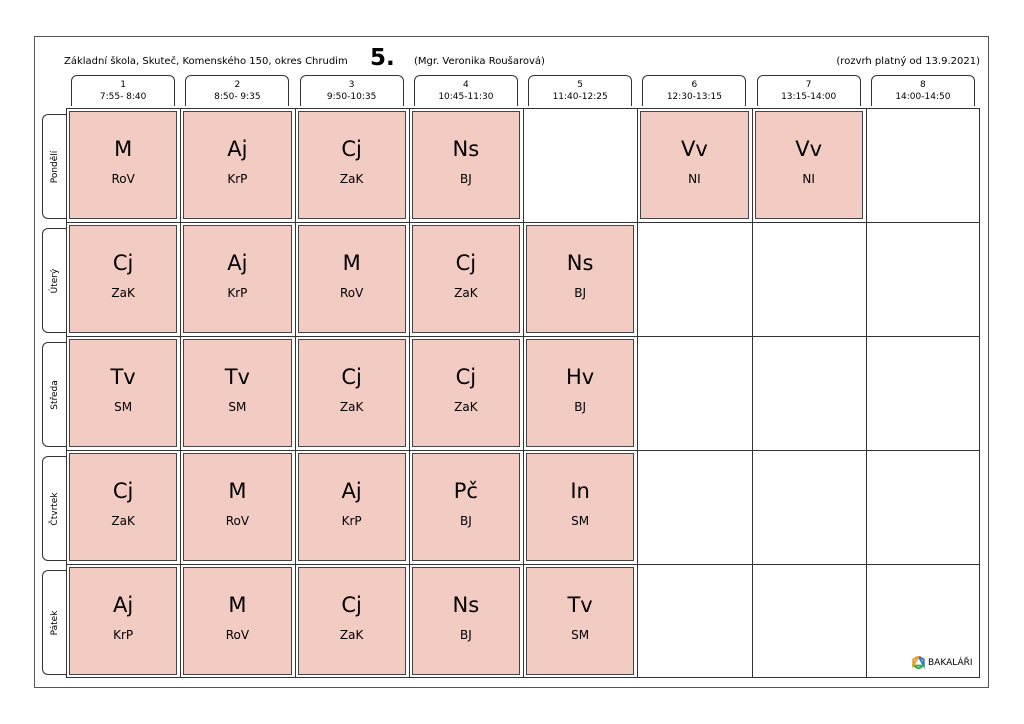 The image size is (1024, 724). I want to click on period-number: 2, so click(237, 85).